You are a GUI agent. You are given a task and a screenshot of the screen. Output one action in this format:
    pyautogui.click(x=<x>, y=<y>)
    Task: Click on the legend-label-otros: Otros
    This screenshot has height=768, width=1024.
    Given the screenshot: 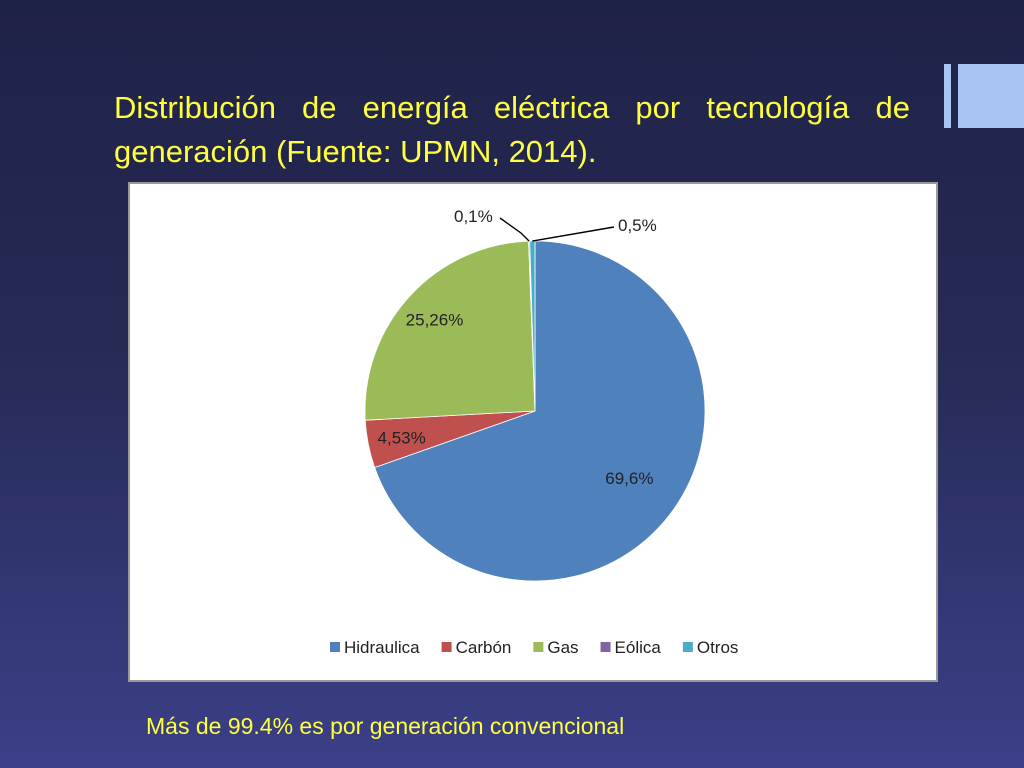 What is the action you would take?
    pyautogui.click(x=718, y=647)
    